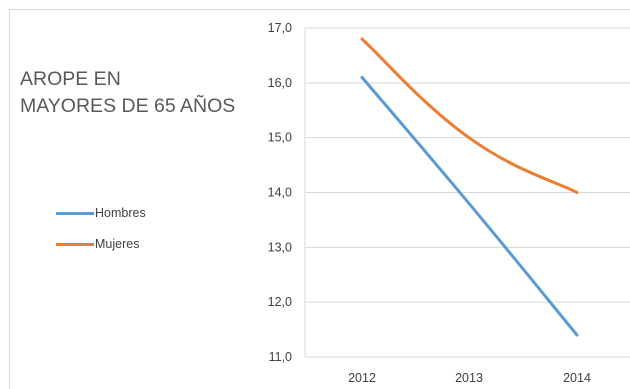 The height and width of the screenshot is (389, 630). Describe the element at coordinates (280, 302) in the screenshot. I see `y-tick-label-5: 12,0` at that location.